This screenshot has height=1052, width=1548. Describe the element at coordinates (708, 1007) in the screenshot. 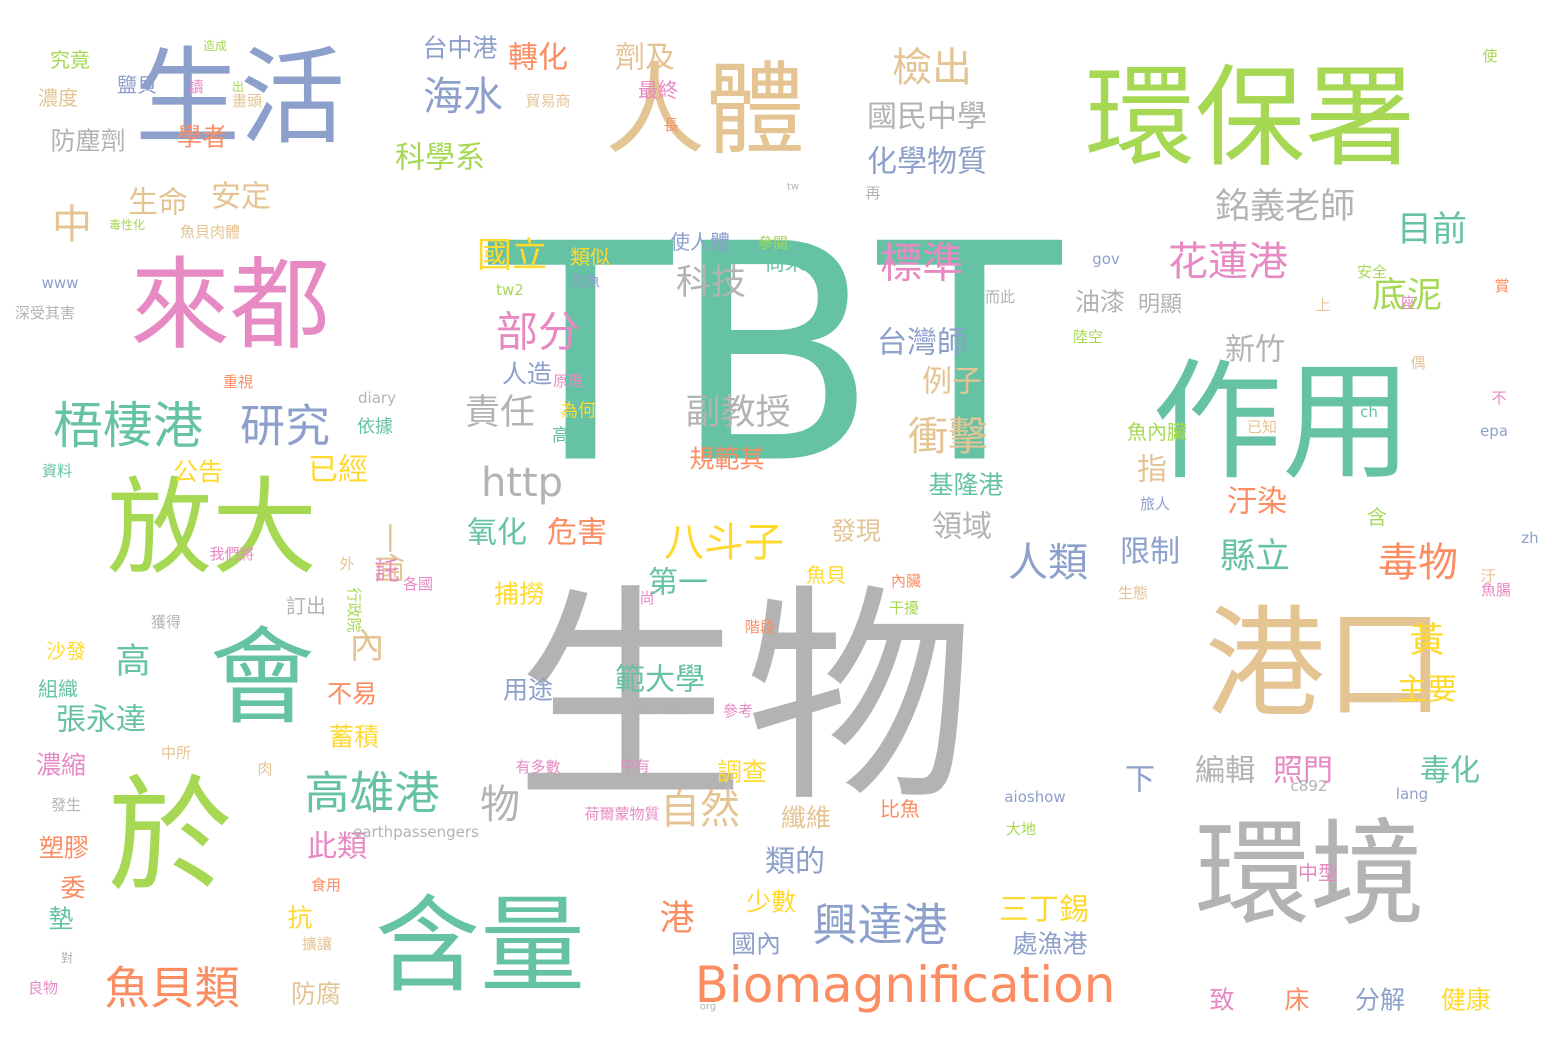

I see `cloud-word: org` at that location.